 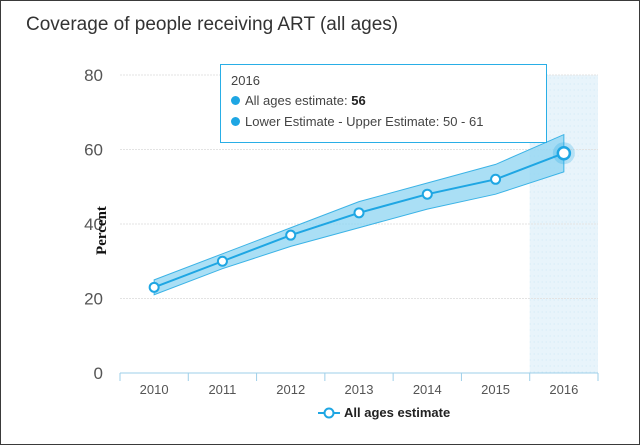 I want to click on chart-legend: All ages estimate, so click(x=384, y=412).